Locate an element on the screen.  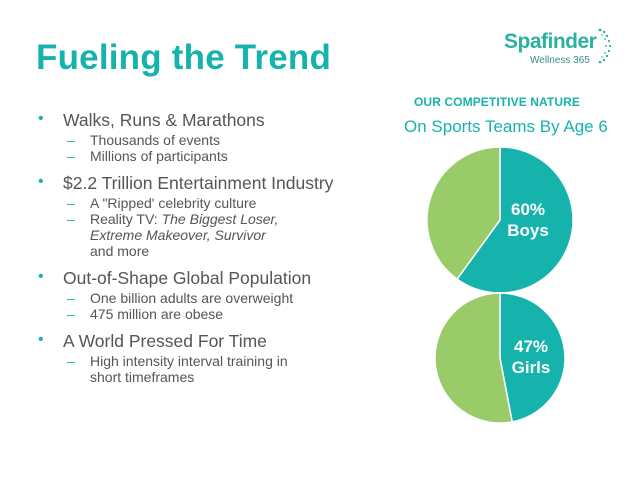
pie-slice-girls is located at coordinates (532, 357).